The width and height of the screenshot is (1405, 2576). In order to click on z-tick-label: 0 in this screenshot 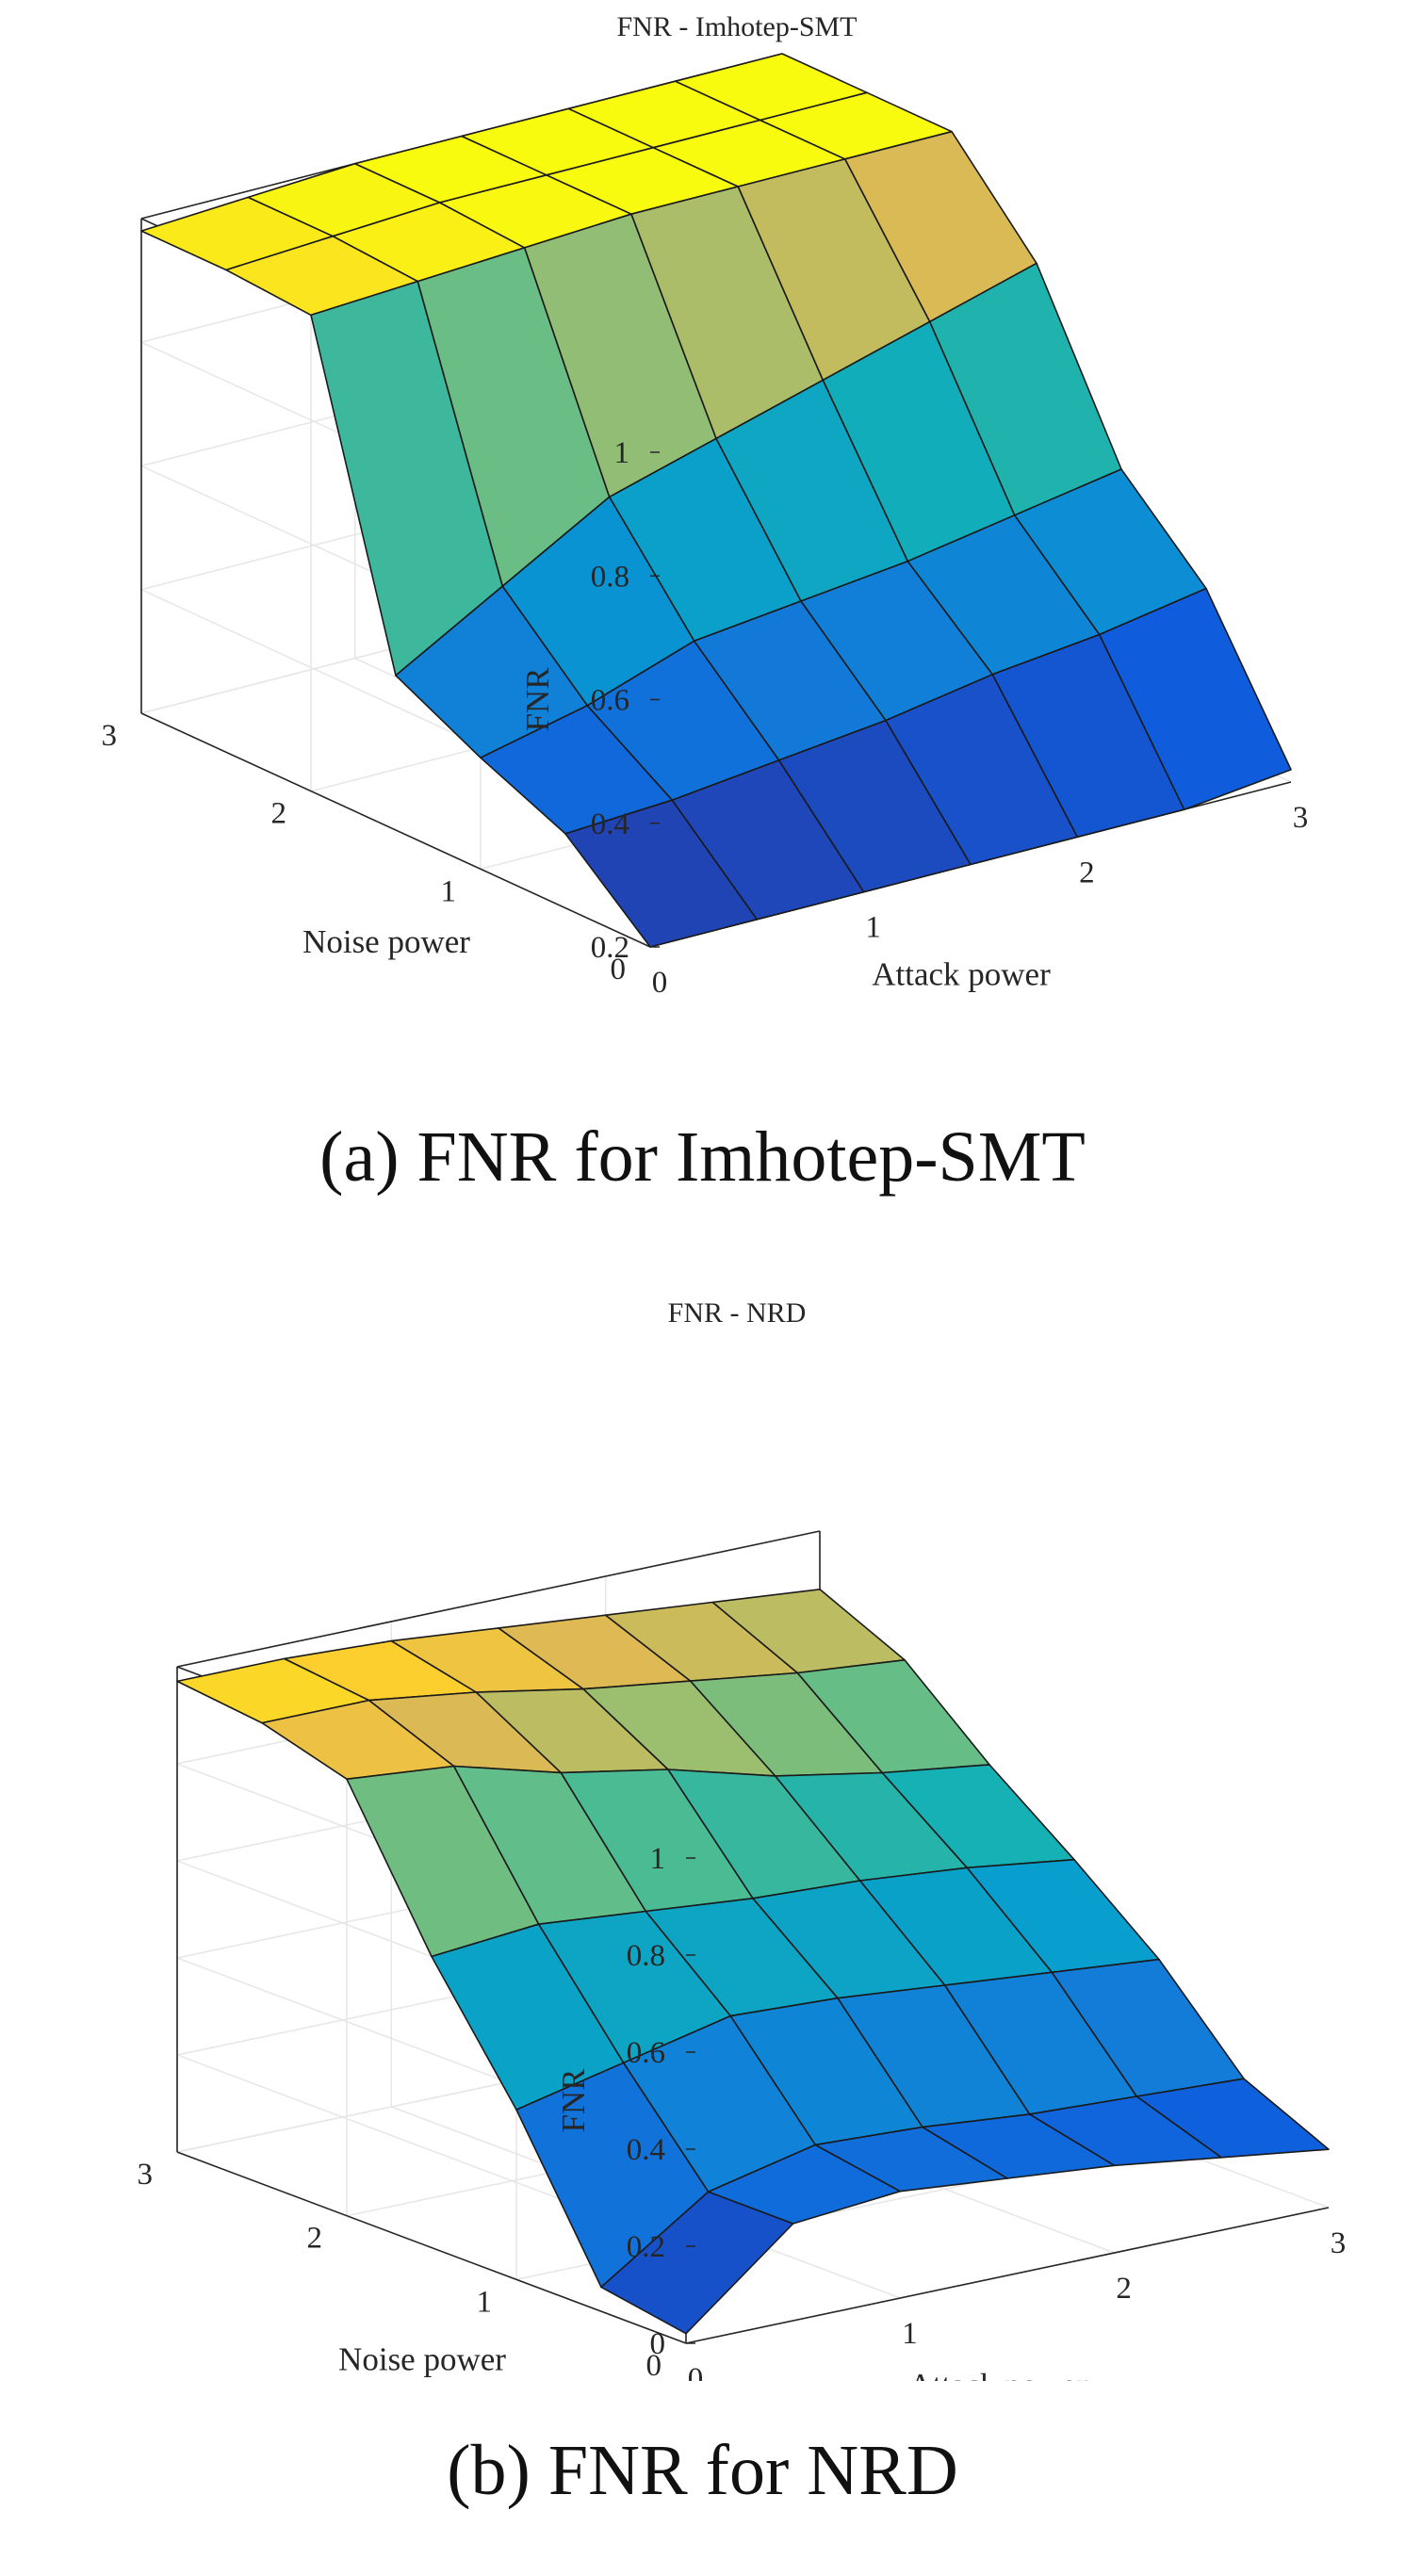, I will do `click(658, 2344)`.